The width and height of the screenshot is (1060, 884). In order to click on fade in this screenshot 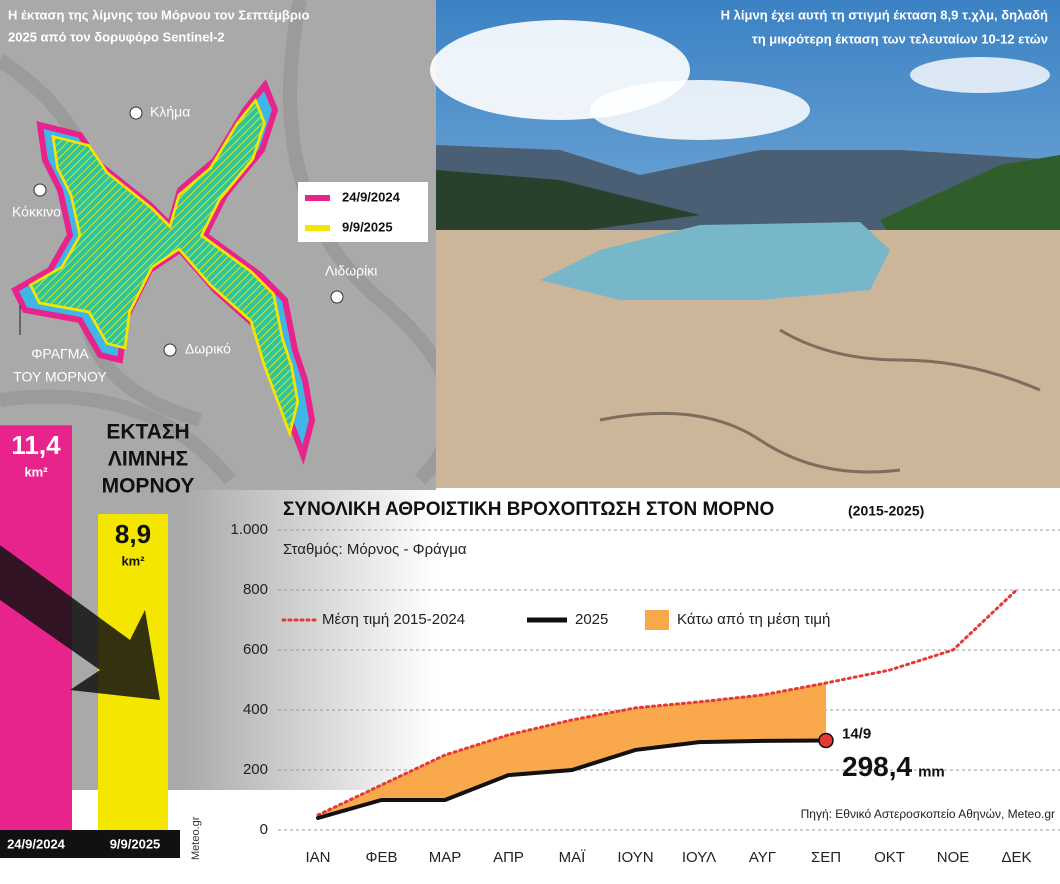, I will do `click(308, 640)`.